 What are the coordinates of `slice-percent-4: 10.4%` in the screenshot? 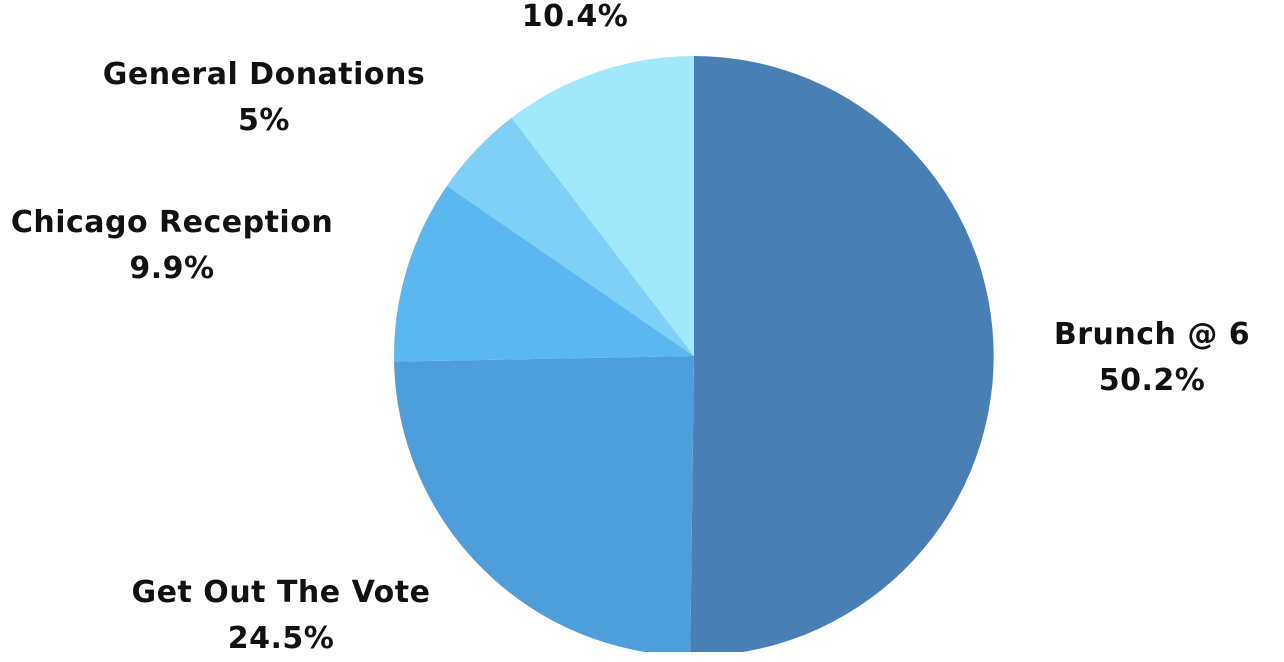 It's located at (575, 17).